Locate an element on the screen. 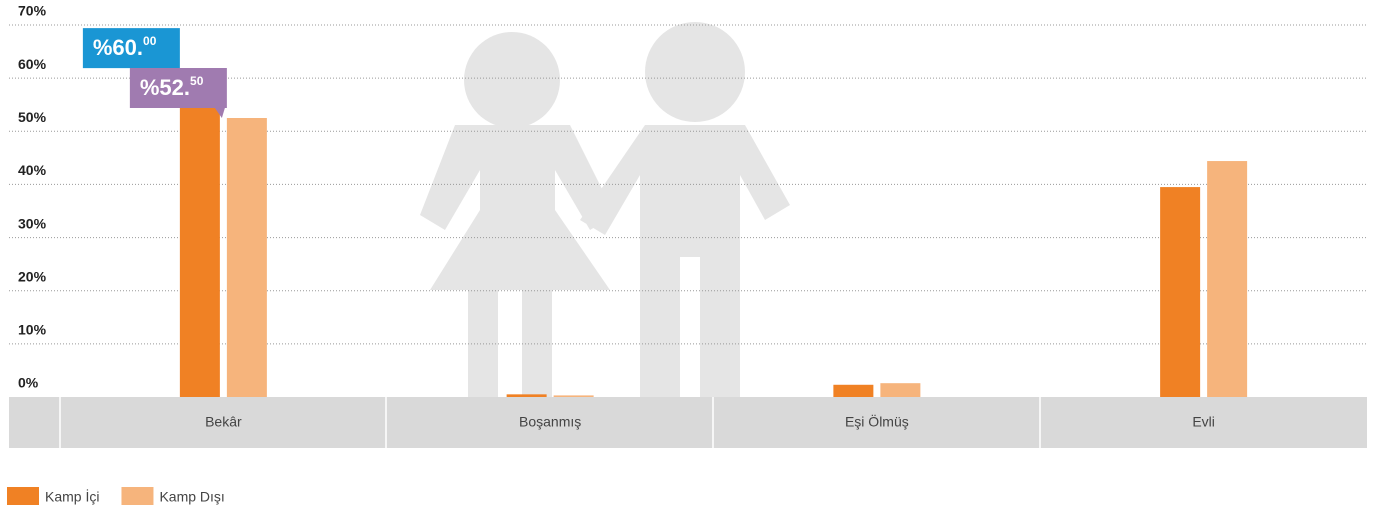 This screenshot has width=1379, height=526. value-label: %52.50 is located at coordinates (172, 87).